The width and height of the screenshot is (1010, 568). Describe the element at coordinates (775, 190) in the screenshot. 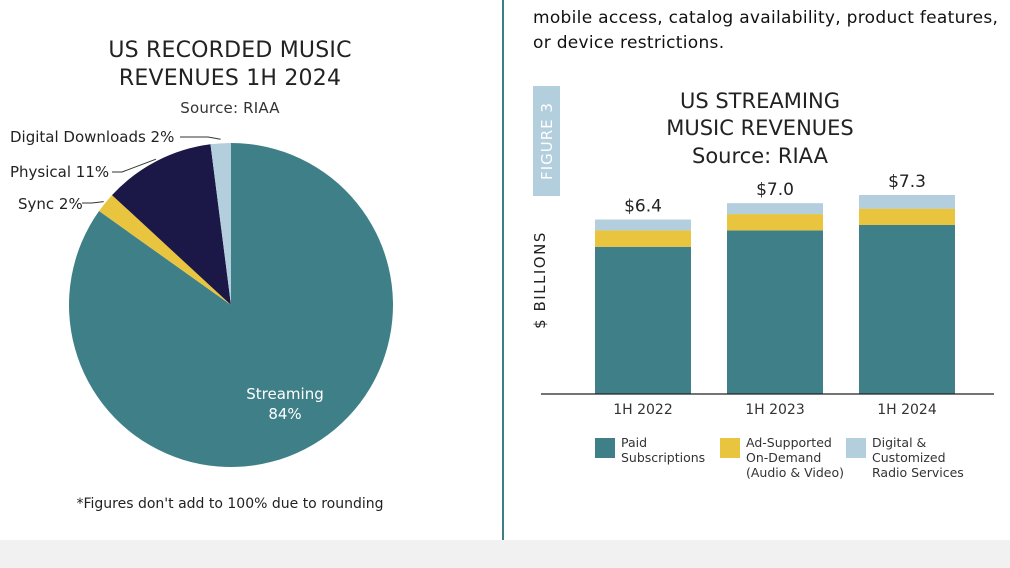

I see `bar-total-label-2: $7.0` at that location.